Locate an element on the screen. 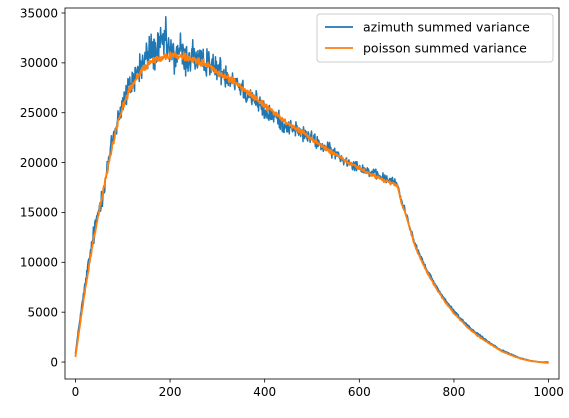 The height and width of the screenshot is (418, 569). y-tick-label: 5000 is located at coordinates (42, 312).